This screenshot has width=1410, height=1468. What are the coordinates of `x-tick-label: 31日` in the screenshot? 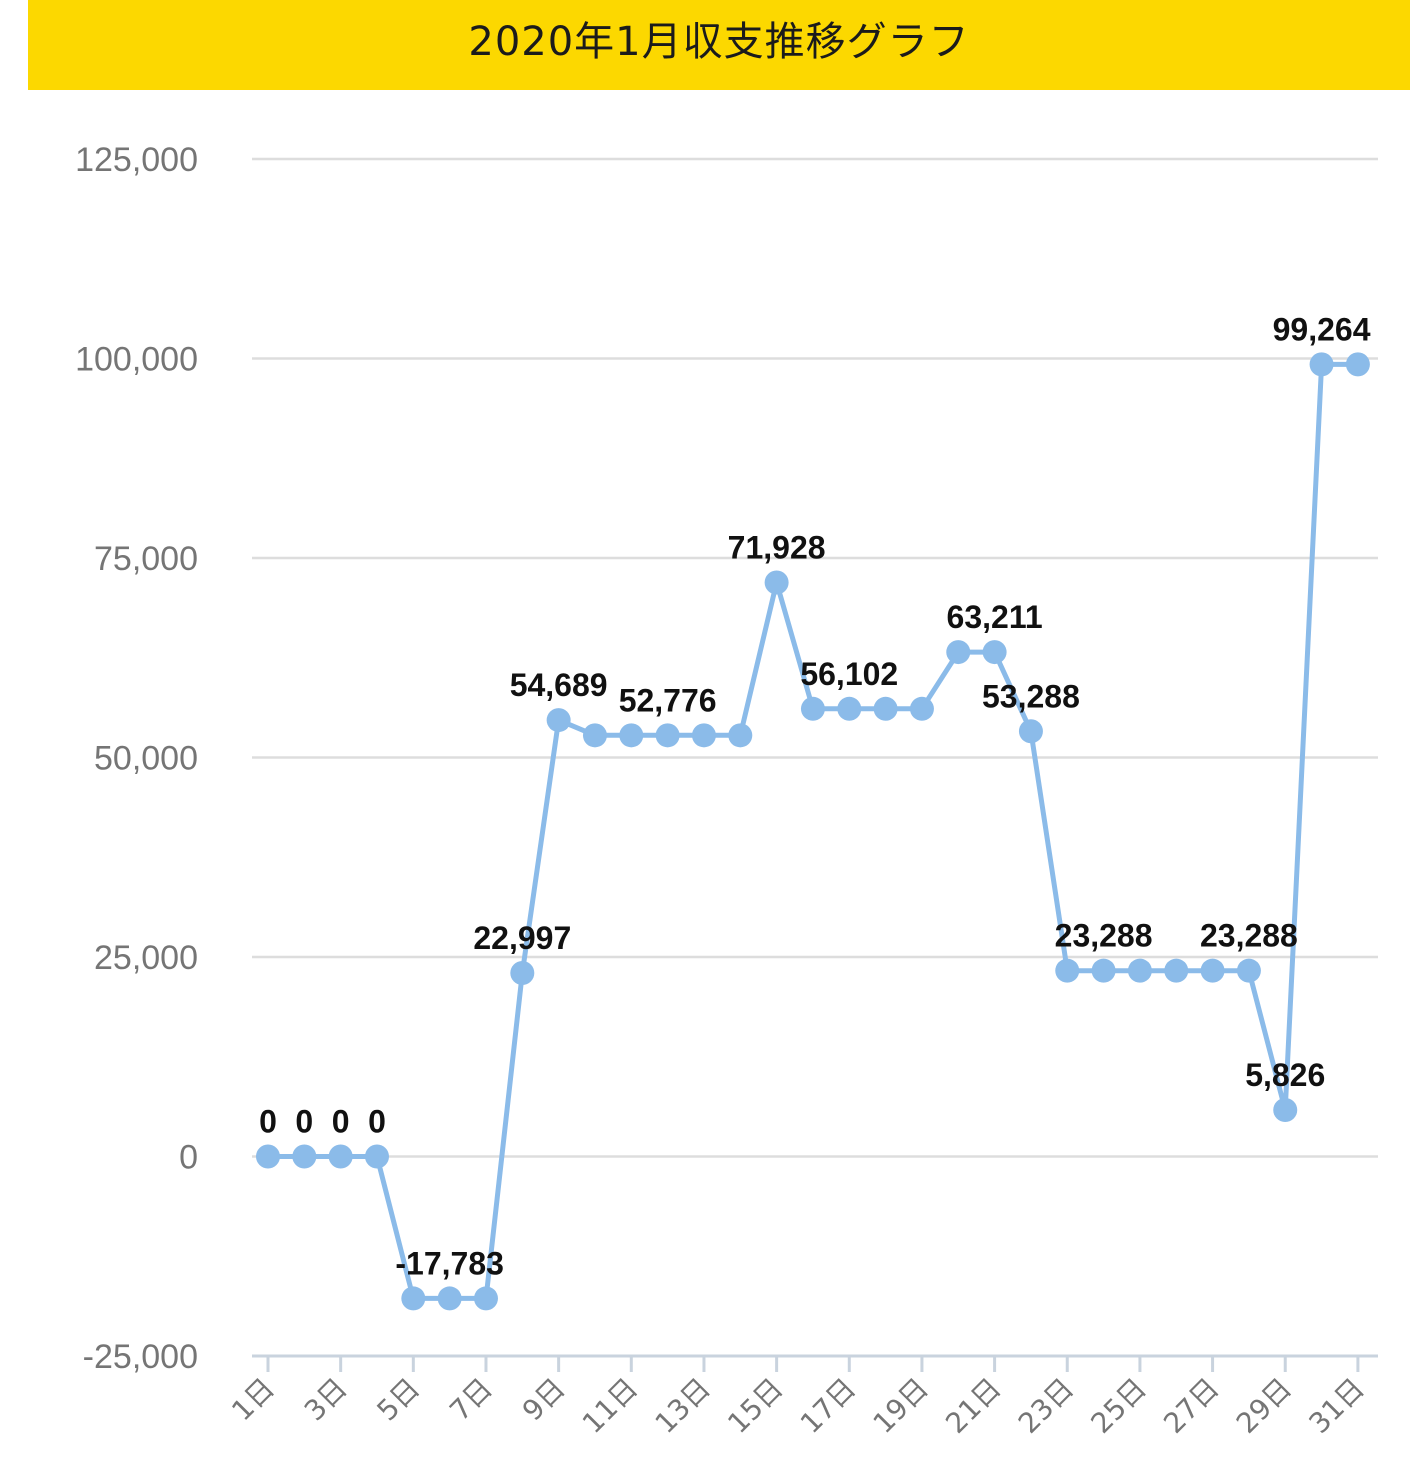 It's located at (1337, 1406).